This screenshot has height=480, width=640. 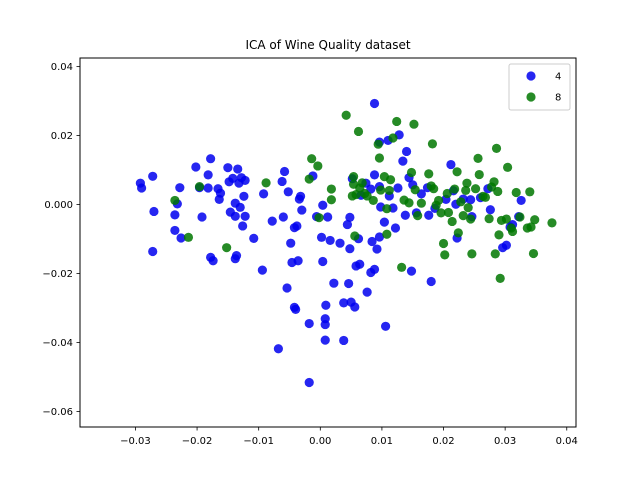 What do you see at coordinates (135, 441) in the screenshot?
I see `x-tick-label: −0.03` at bounding box center [135, 441].